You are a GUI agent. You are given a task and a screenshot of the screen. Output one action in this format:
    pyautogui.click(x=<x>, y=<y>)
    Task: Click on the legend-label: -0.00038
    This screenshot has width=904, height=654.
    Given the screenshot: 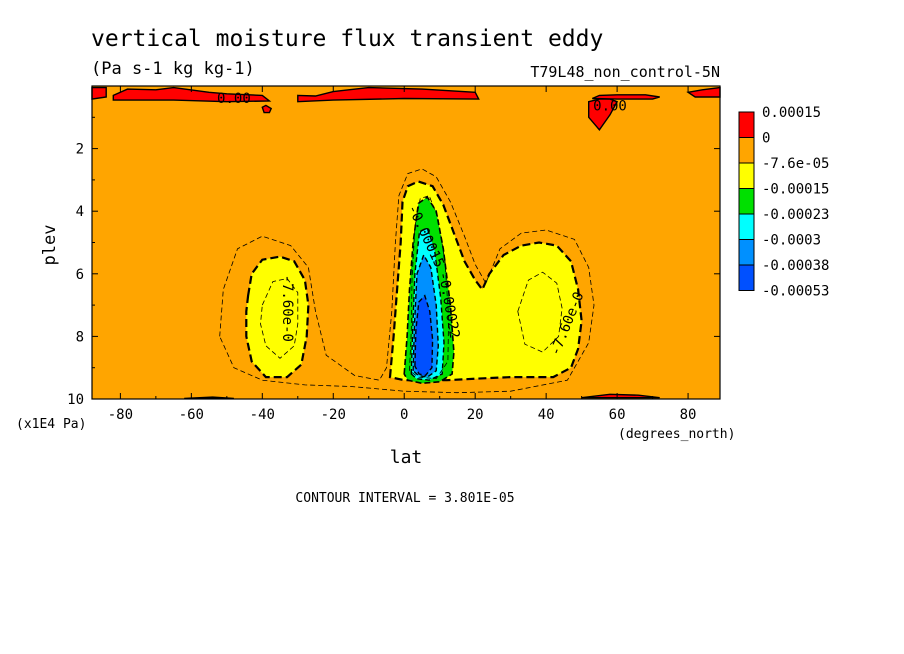 What is the action you would take?
    pyautogui.click(x=795, y=266)
    